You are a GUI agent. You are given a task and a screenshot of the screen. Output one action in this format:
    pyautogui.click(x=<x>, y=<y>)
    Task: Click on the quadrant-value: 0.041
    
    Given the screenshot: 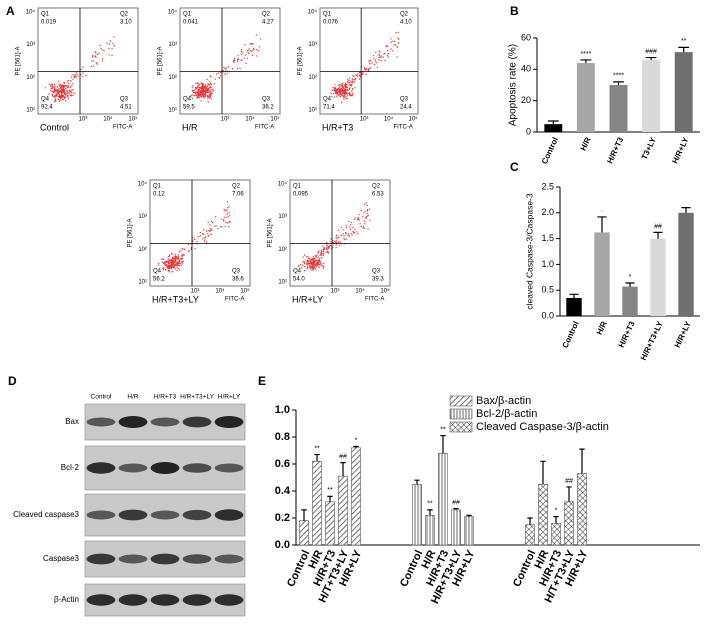 What is the action you would take?
    pyautogui.click(x=191, y=23)
    